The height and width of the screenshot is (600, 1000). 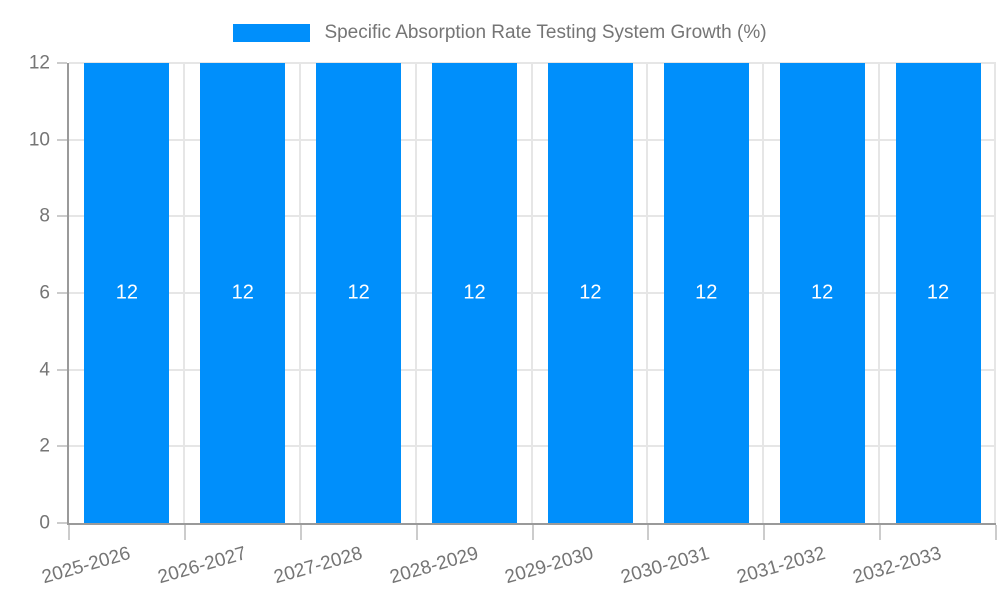 I want to click on legend-swatch-icon, so click(x=272, y=33).